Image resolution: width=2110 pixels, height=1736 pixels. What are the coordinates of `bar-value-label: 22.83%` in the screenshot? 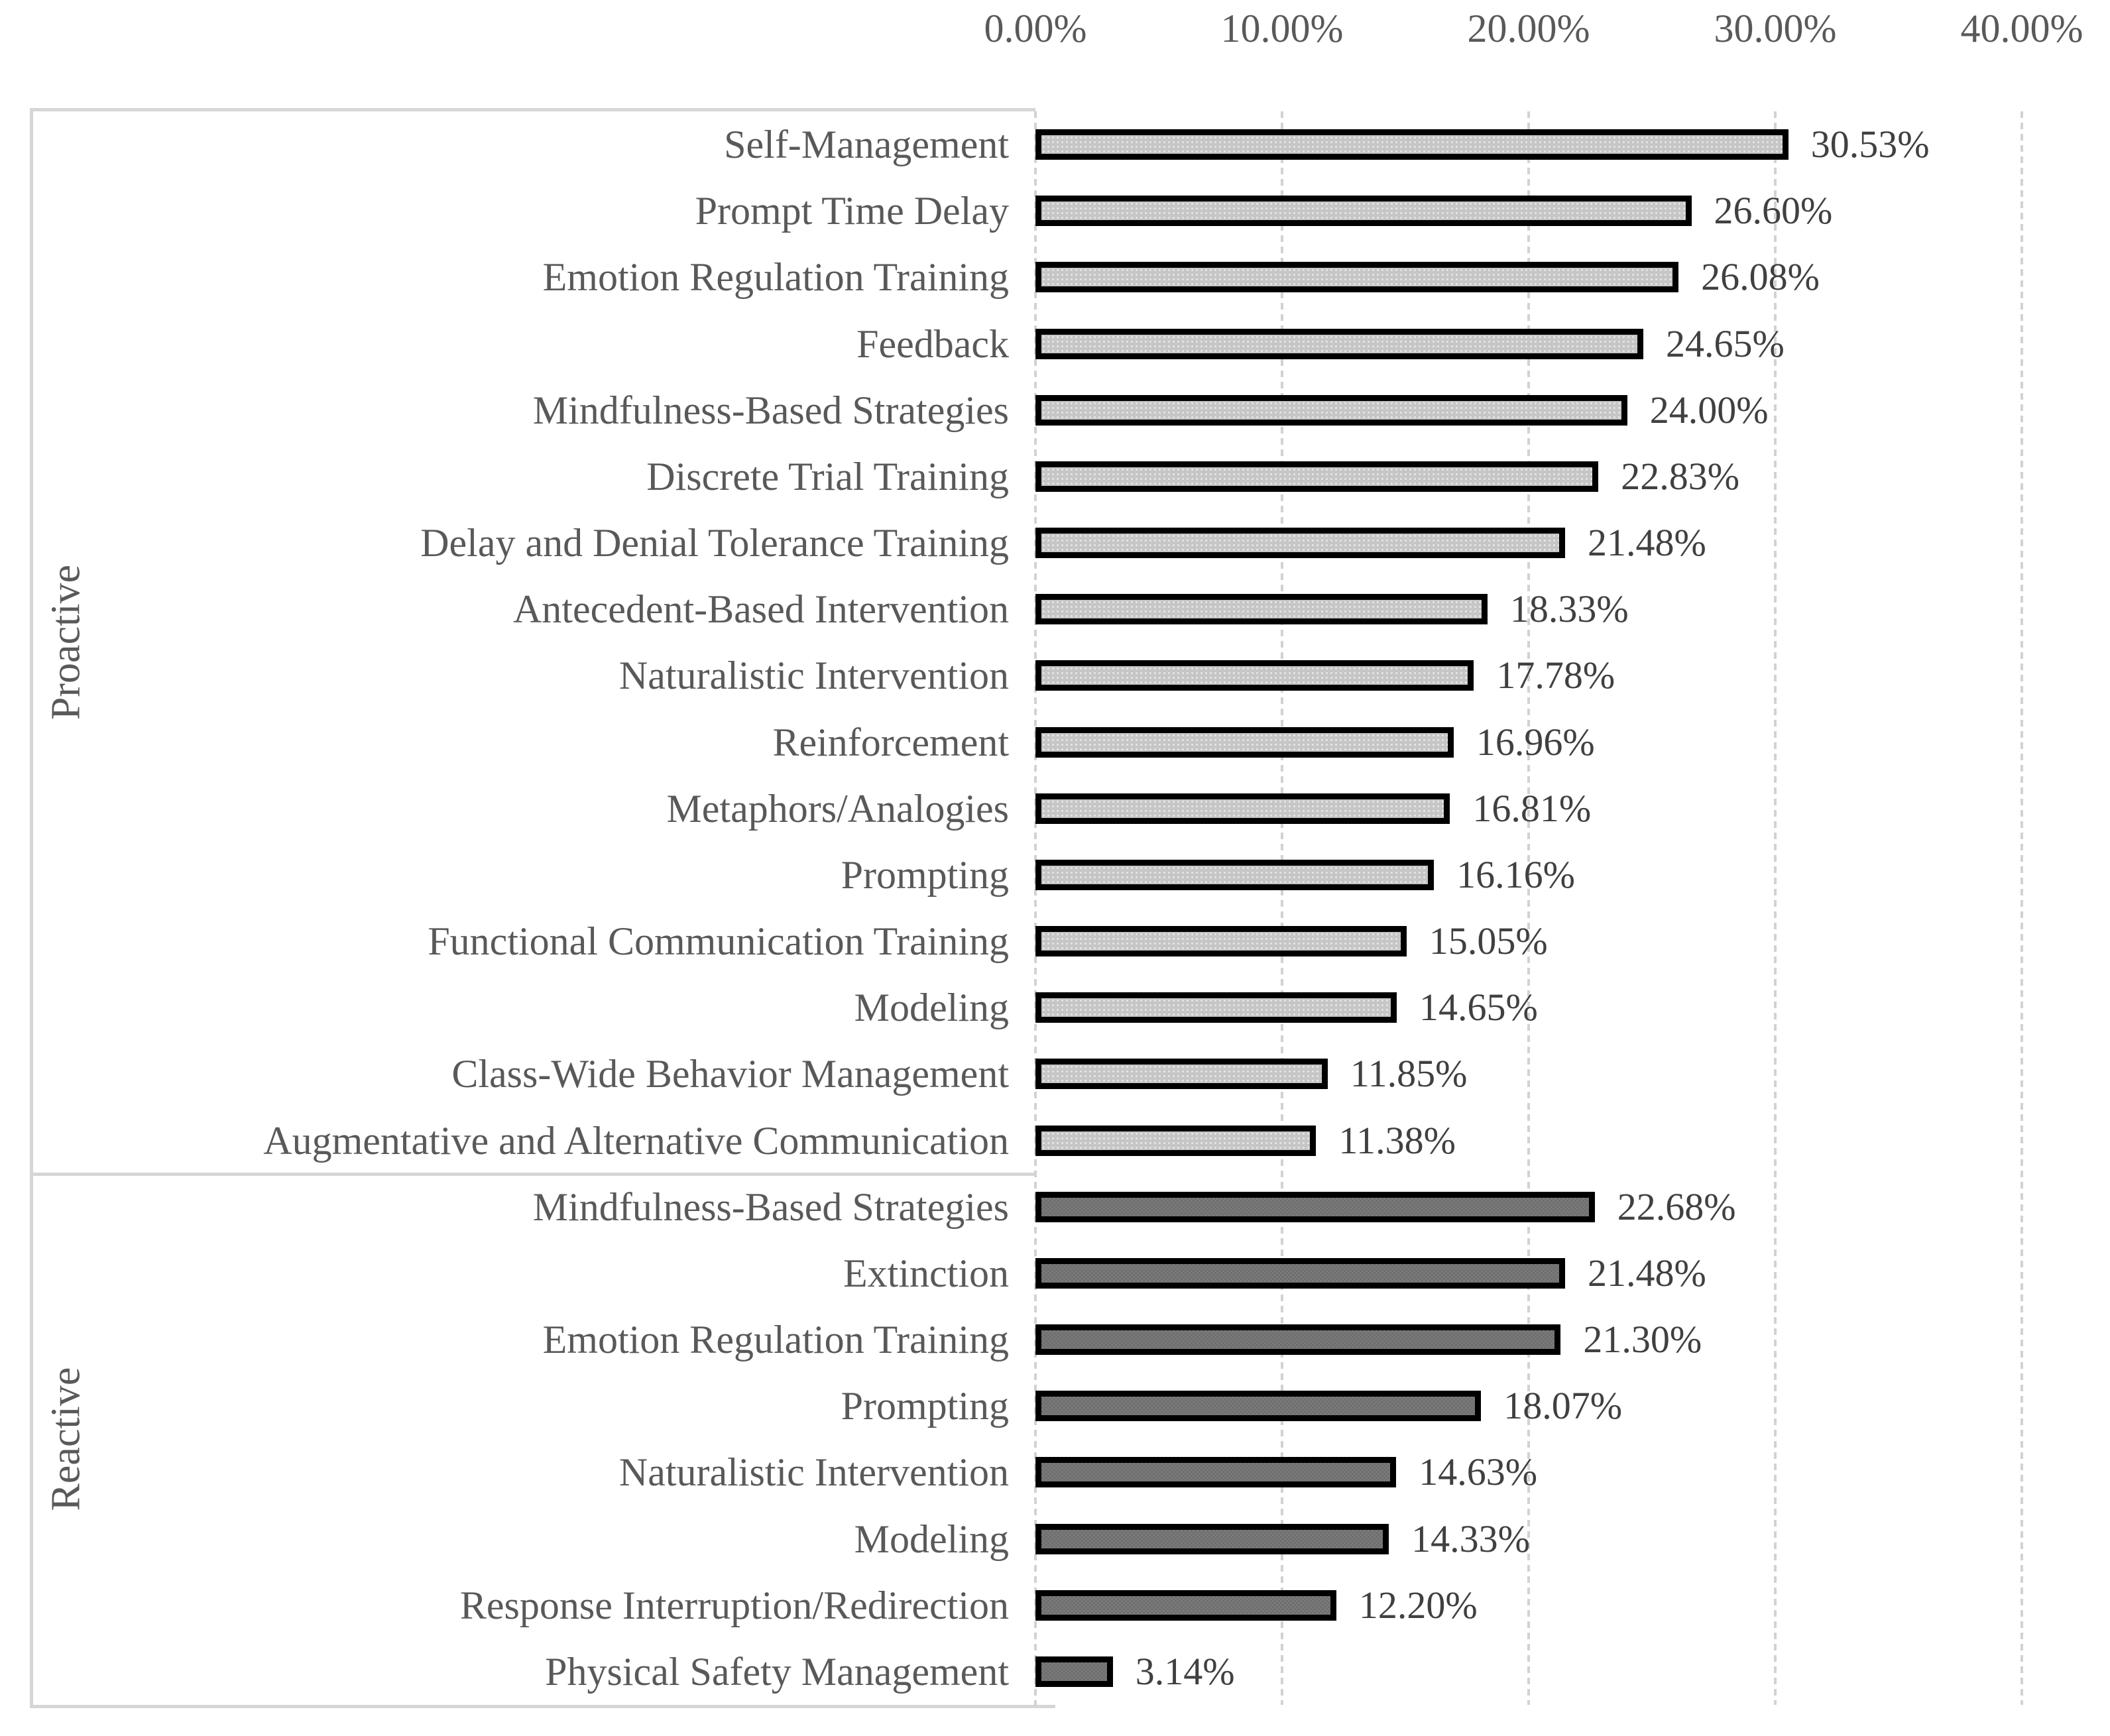 It's located at (1680, 476).